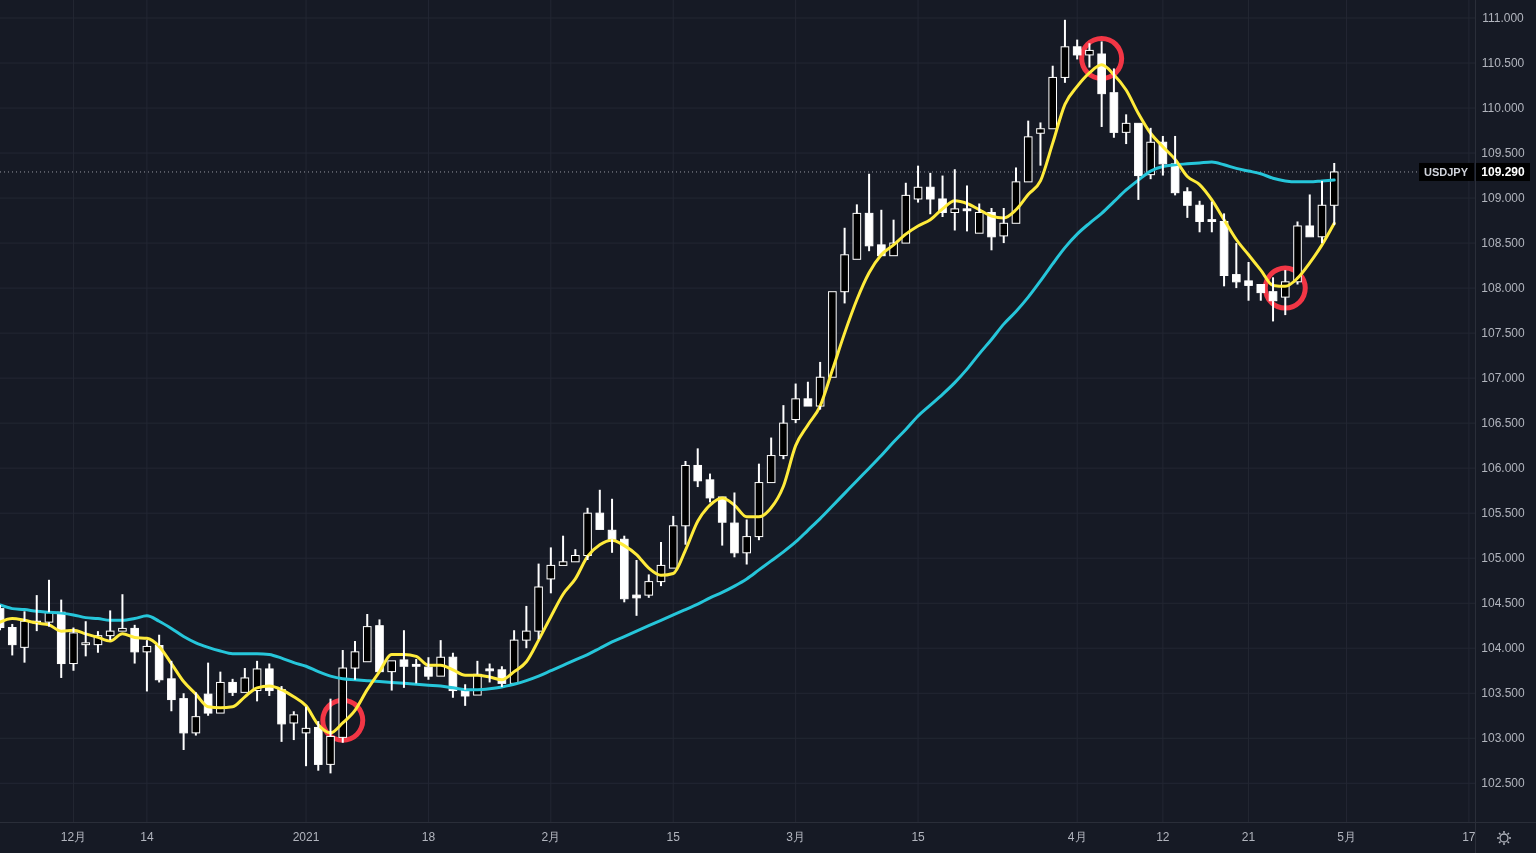 This screenshot has width=1536, height=853. What do you see at coordinates (1503, 468) in the screenshot?
I see `y-tick-label: 106.000` at bounding box center [1503, 468].